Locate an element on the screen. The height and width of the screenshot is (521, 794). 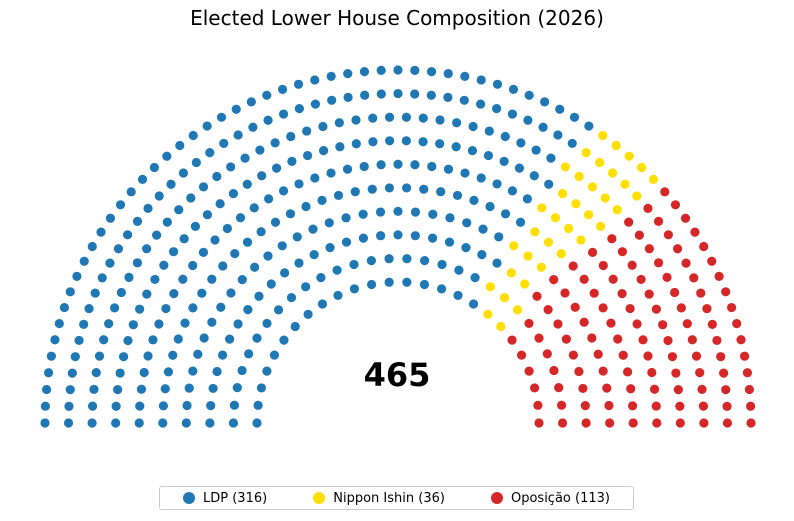
legend-marker-ldp is located at coordinates (189, 498).